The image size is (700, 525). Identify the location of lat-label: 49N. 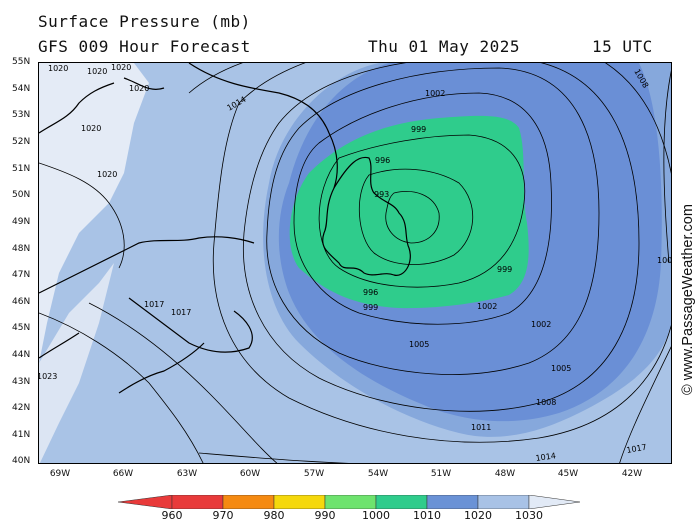
(21, 222).